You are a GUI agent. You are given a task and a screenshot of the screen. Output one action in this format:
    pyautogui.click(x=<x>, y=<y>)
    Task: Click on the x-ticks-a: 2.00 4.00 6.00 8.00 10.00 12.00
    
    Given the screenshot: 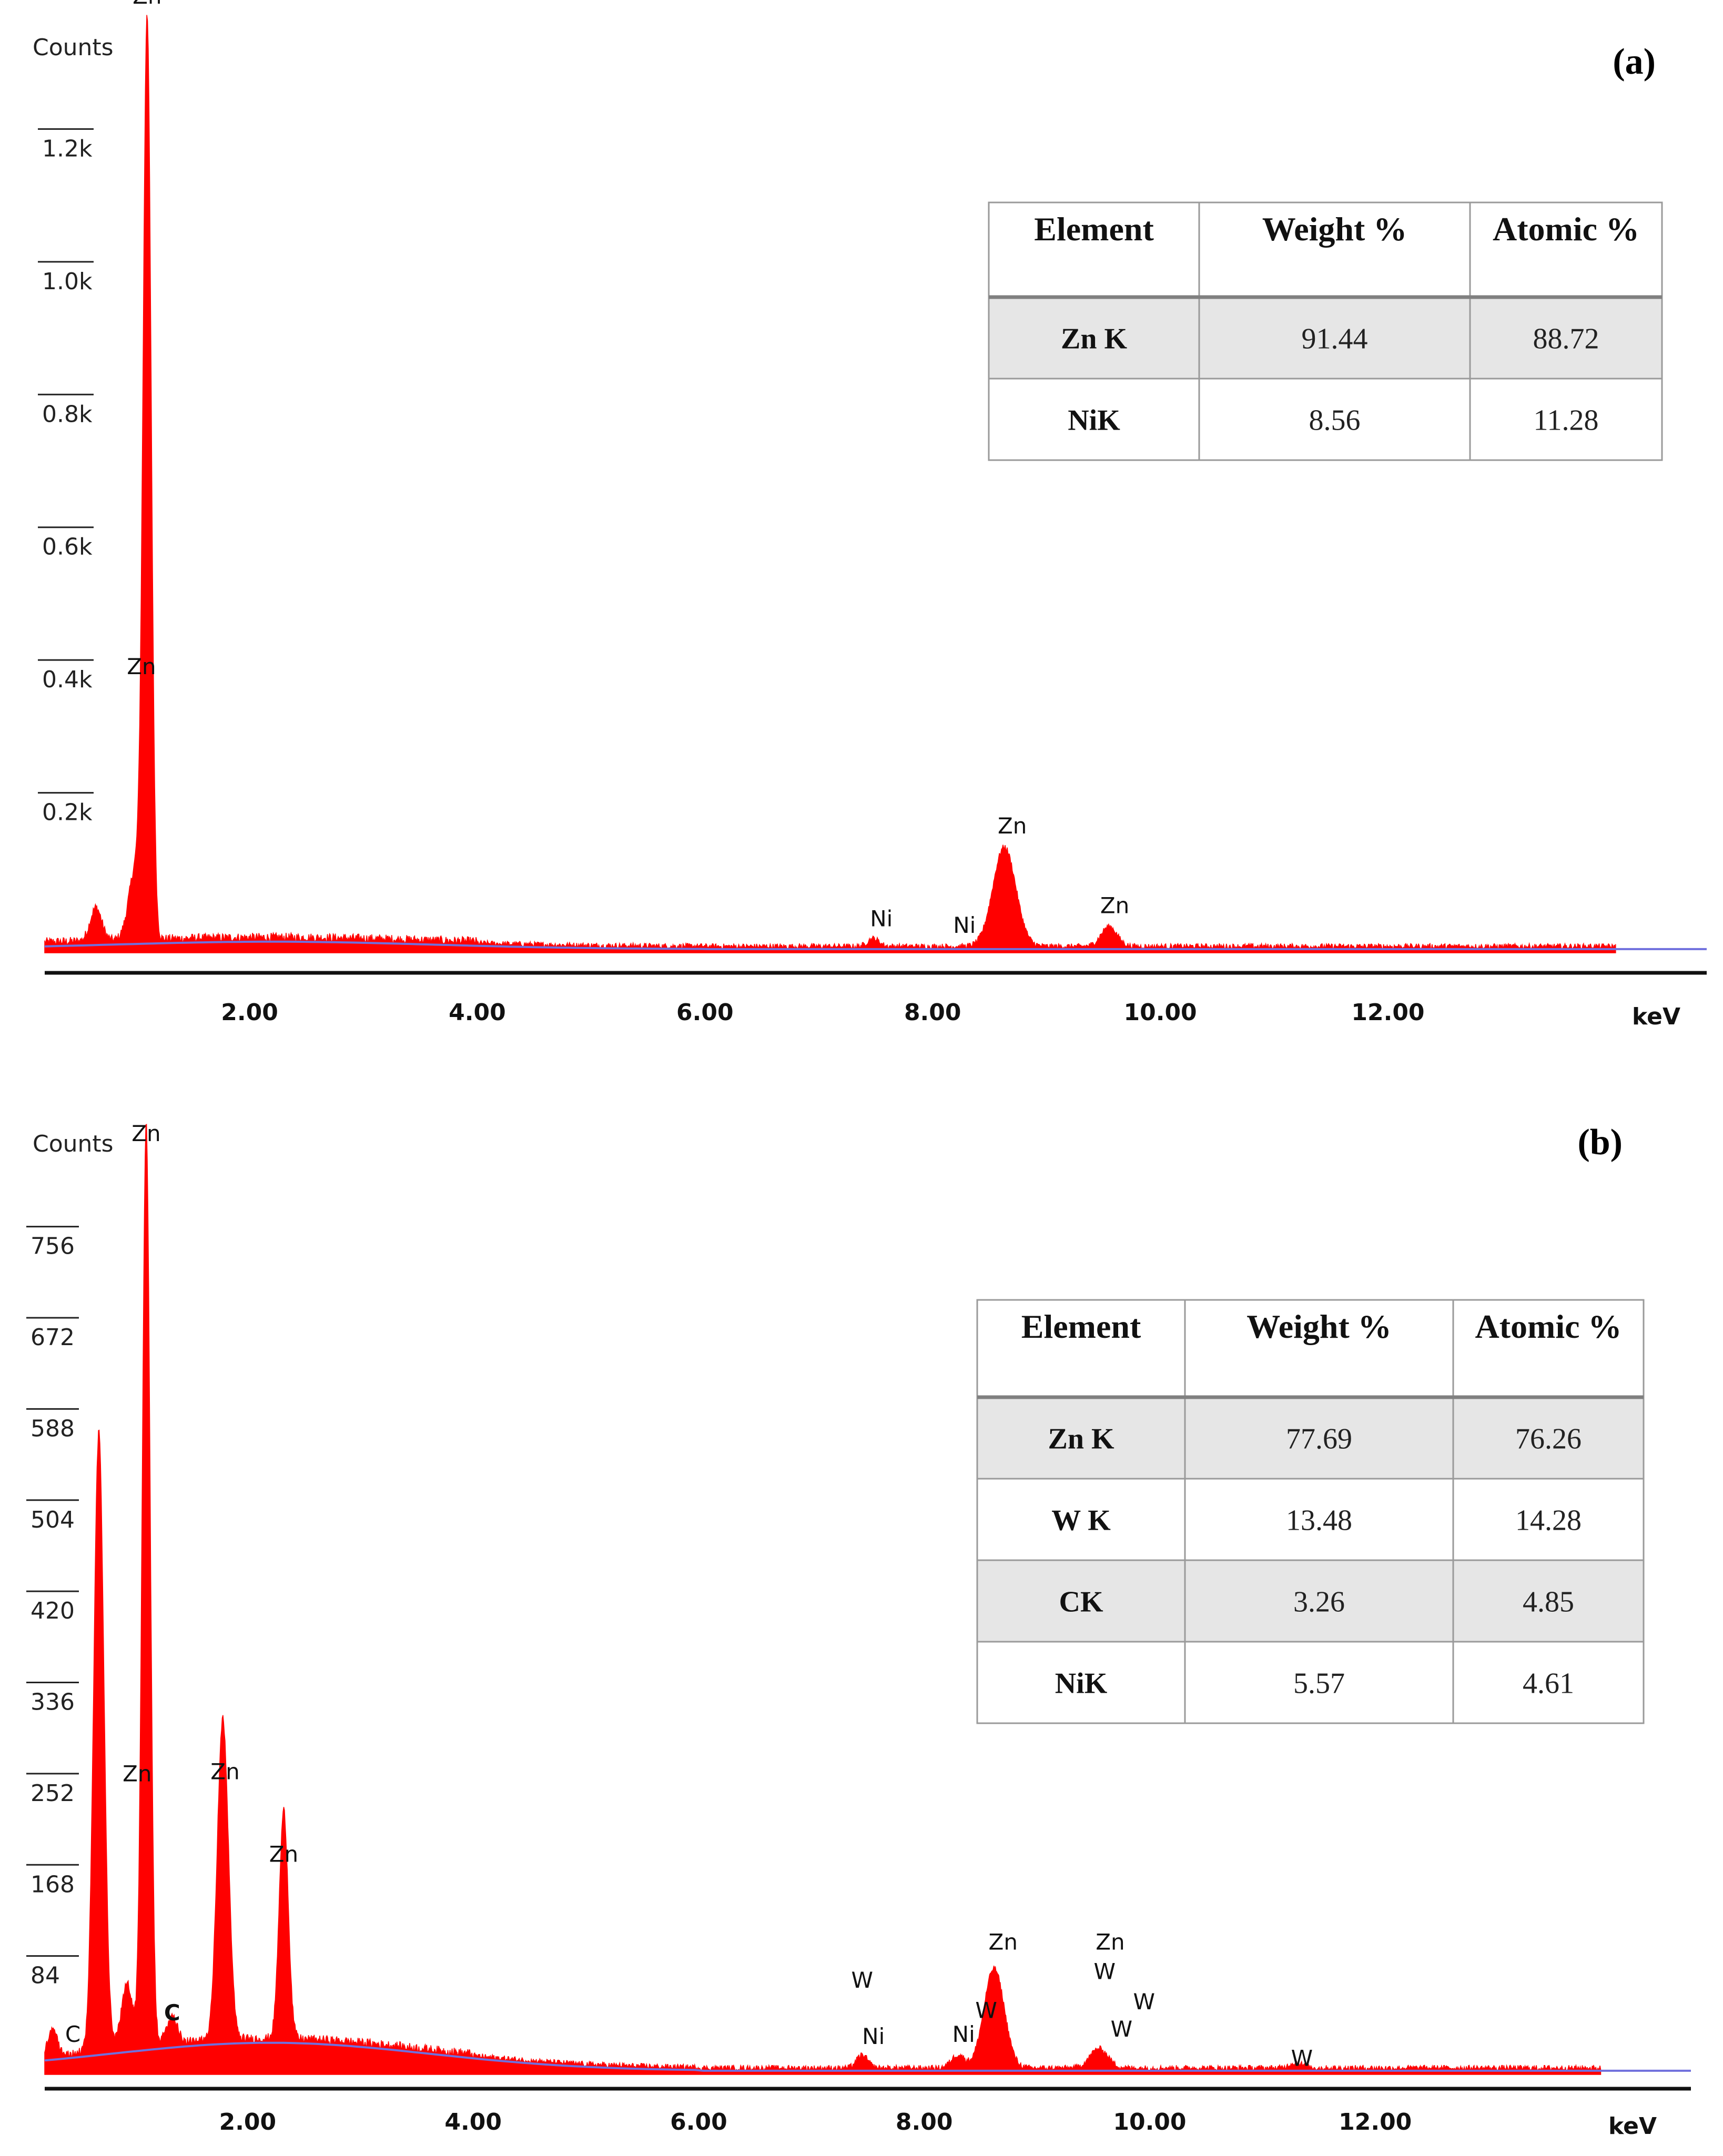 What is the action you would take?
    pyautogui.click(x=822, y=1012)
    